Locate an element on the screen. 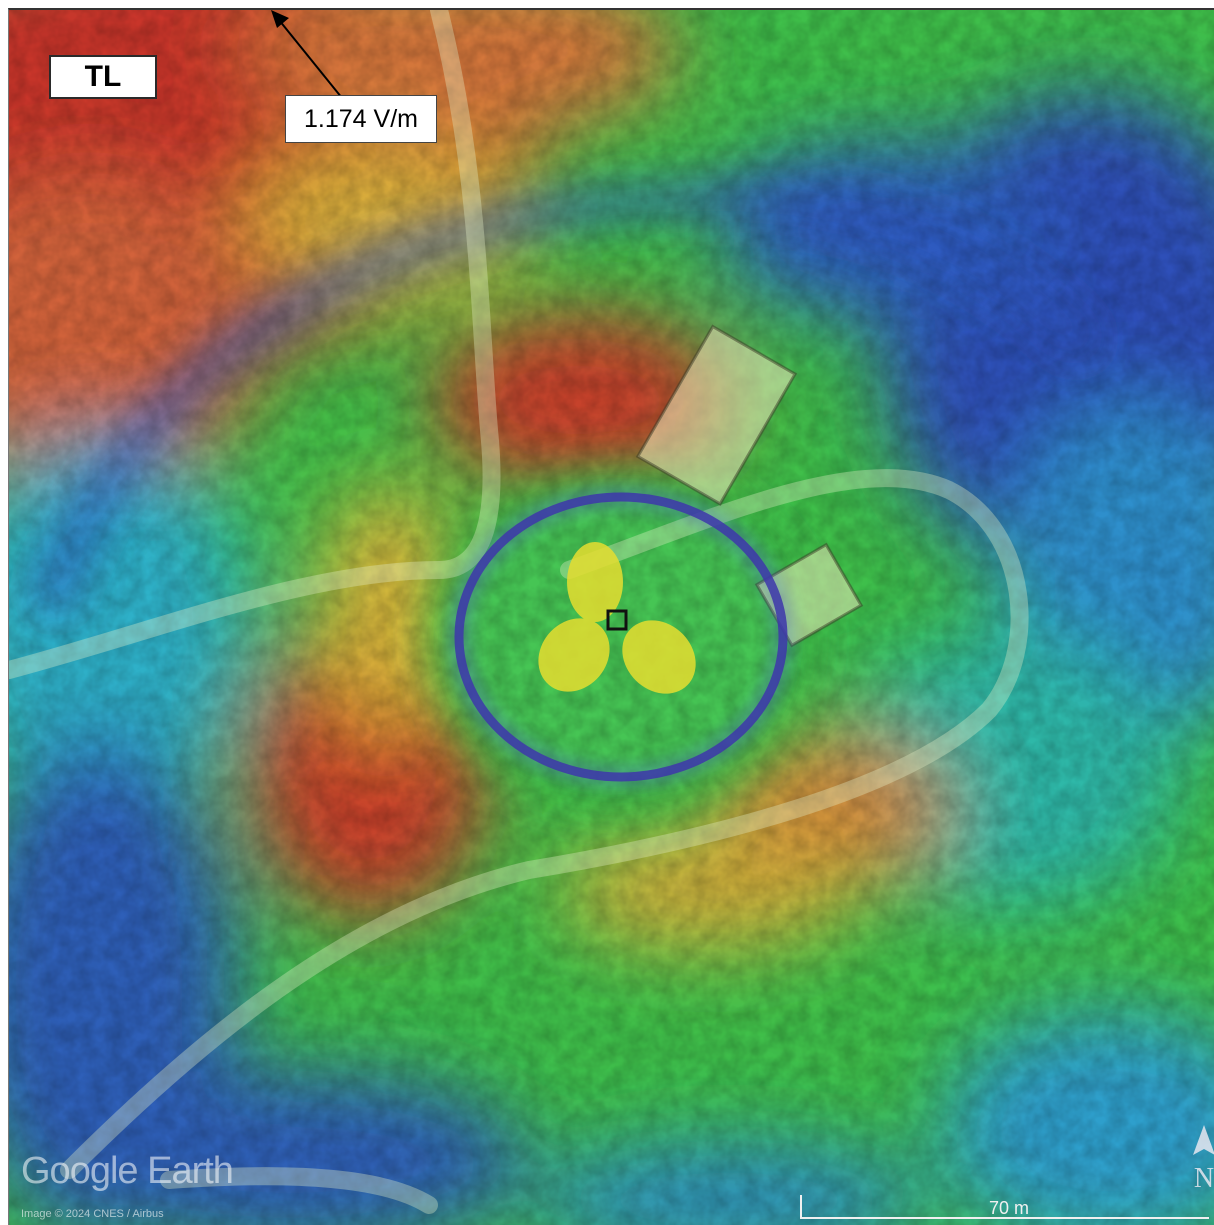  google-earth-watermark: Google Earth is located at coordinates (127, 1171).